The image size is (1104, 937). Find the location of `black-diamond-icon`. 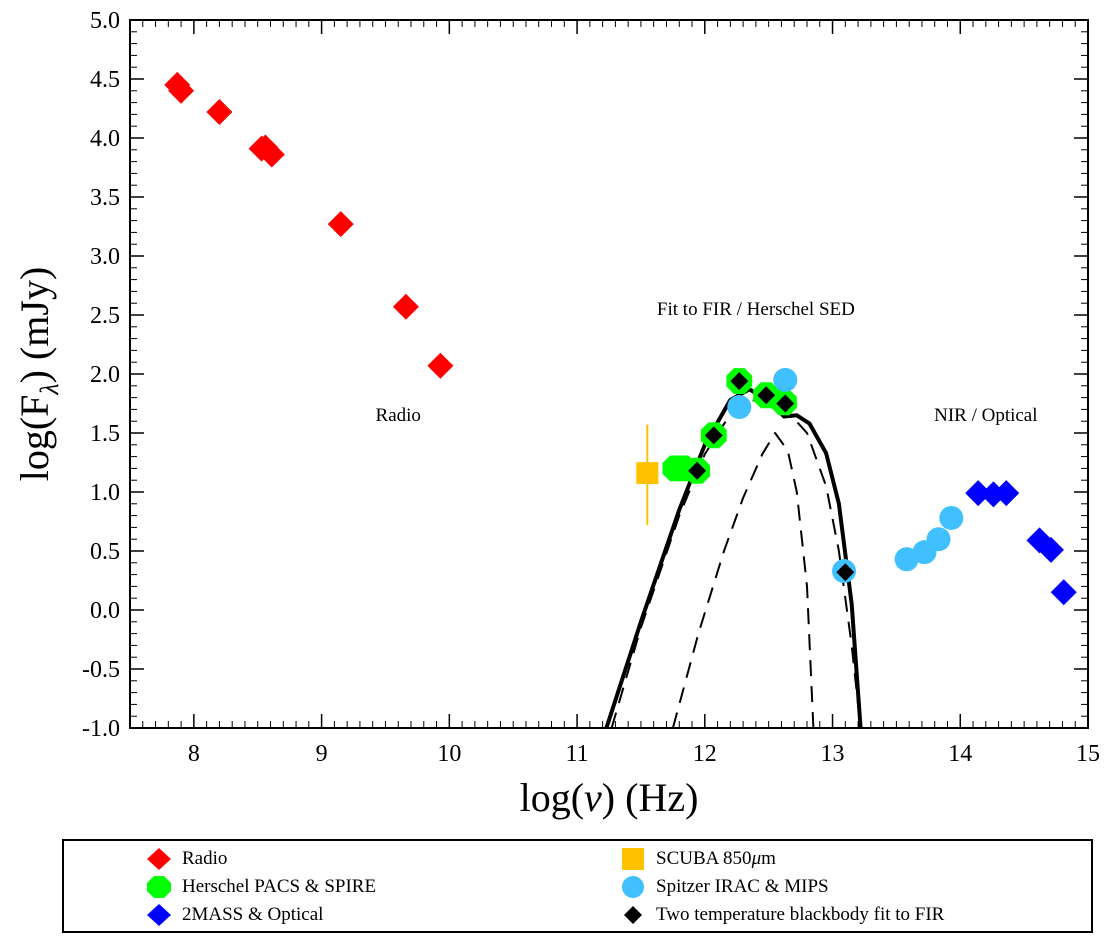

black-diamond-icon is located at coordinates (633, 915).